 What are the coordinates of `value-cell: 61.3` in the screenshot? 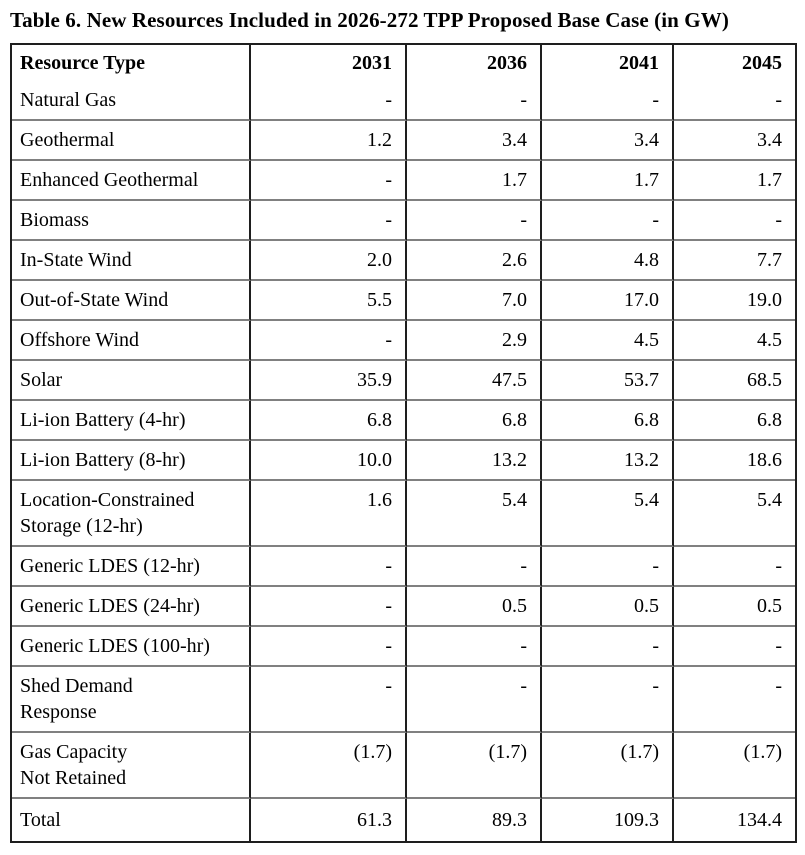 It's located at (329, 820).